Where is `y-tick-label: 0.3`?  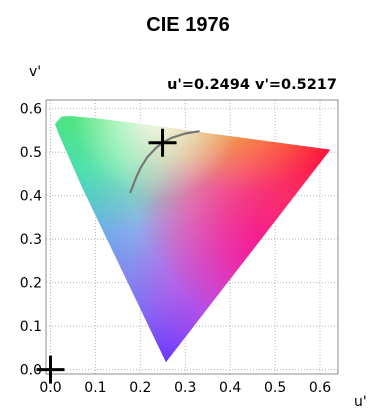 y-tick-label: 0.3 is located at coordinates (31, 240).